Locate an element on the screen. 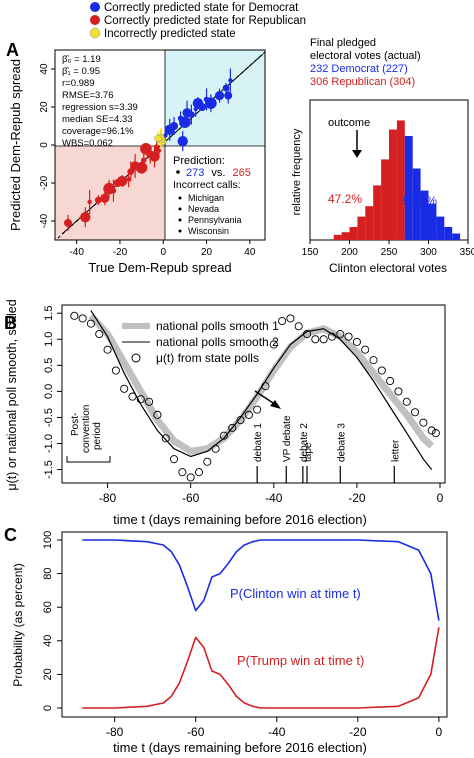  histogram-xlabel: Clinton electoral votes is located at coordinates (388, 268).